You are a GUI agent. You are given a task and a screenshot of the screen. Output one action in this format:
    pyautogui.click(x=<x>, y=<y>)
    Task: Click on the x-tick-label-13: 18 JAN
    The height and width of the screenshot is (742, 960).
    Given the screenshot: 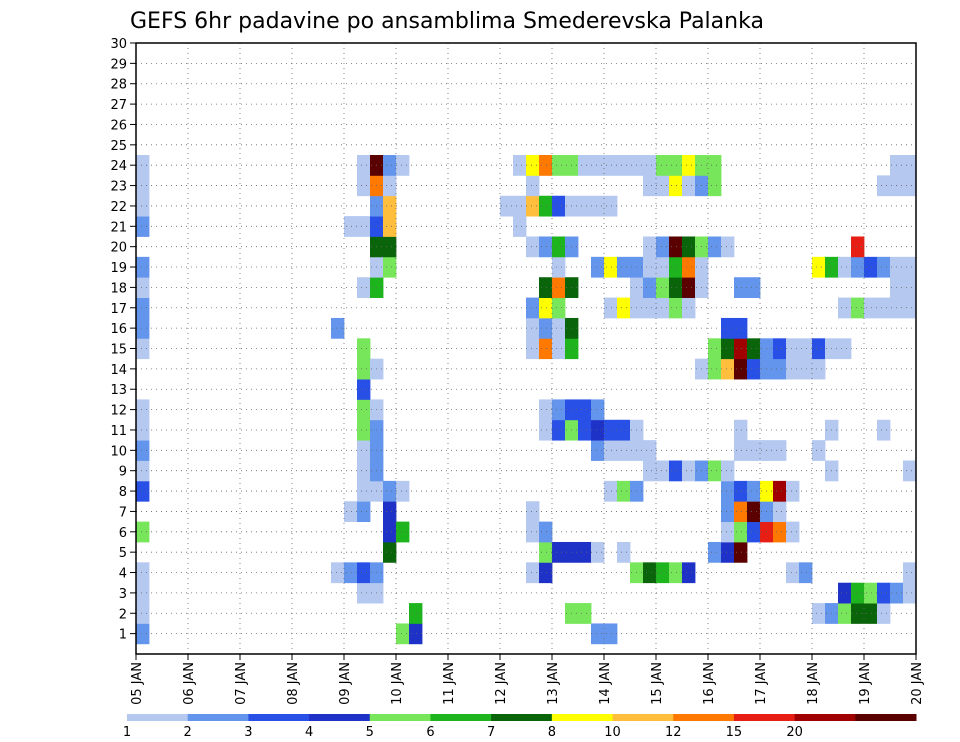 What is the action you would take?
    pyautogui.click(x=813, y=683)
    